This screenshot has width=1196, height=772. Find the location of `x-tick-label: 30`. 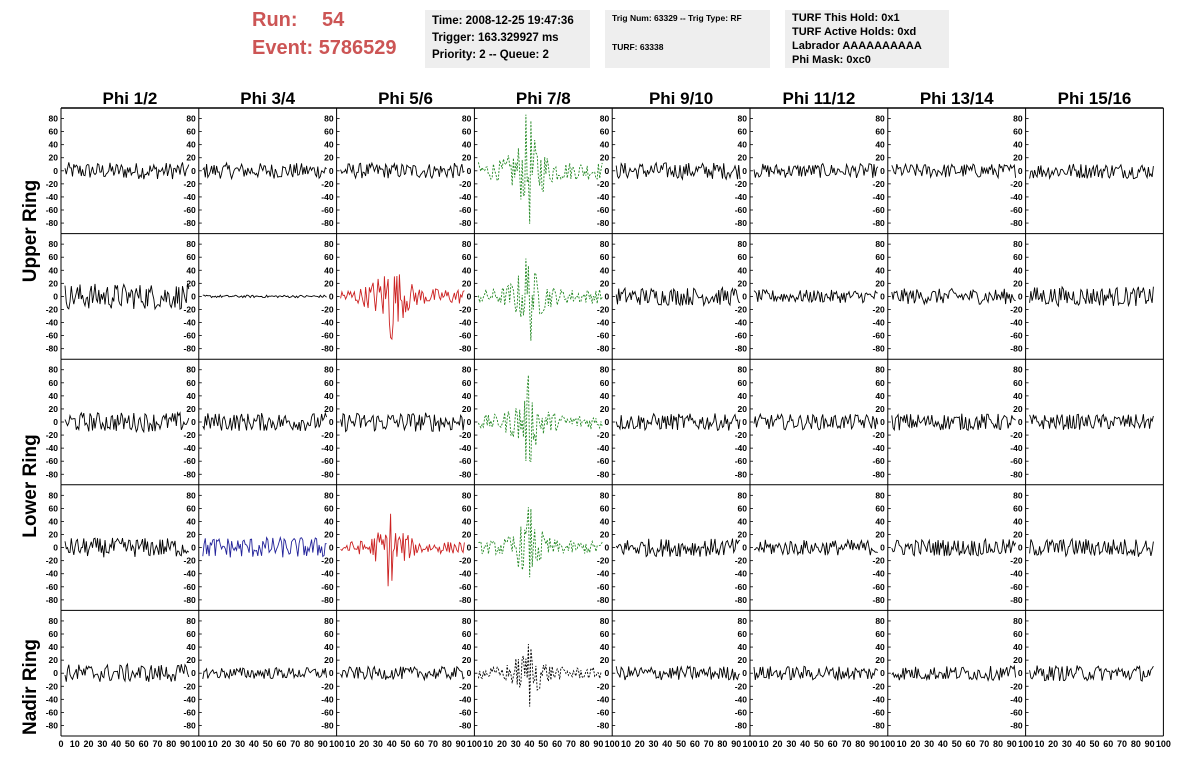

x-tick-label: 30 is located at coordinates (378, 744).